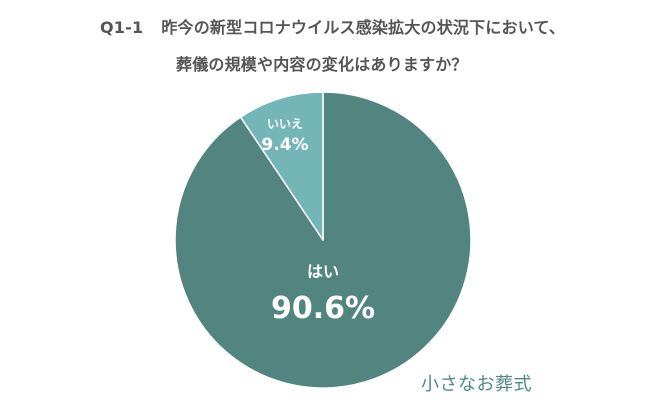 This screenshot has width=650, height=414. Describe the element at coordinates (284, 145) in the screenshot. I see `slice-value-no: 9.4%` at that location.